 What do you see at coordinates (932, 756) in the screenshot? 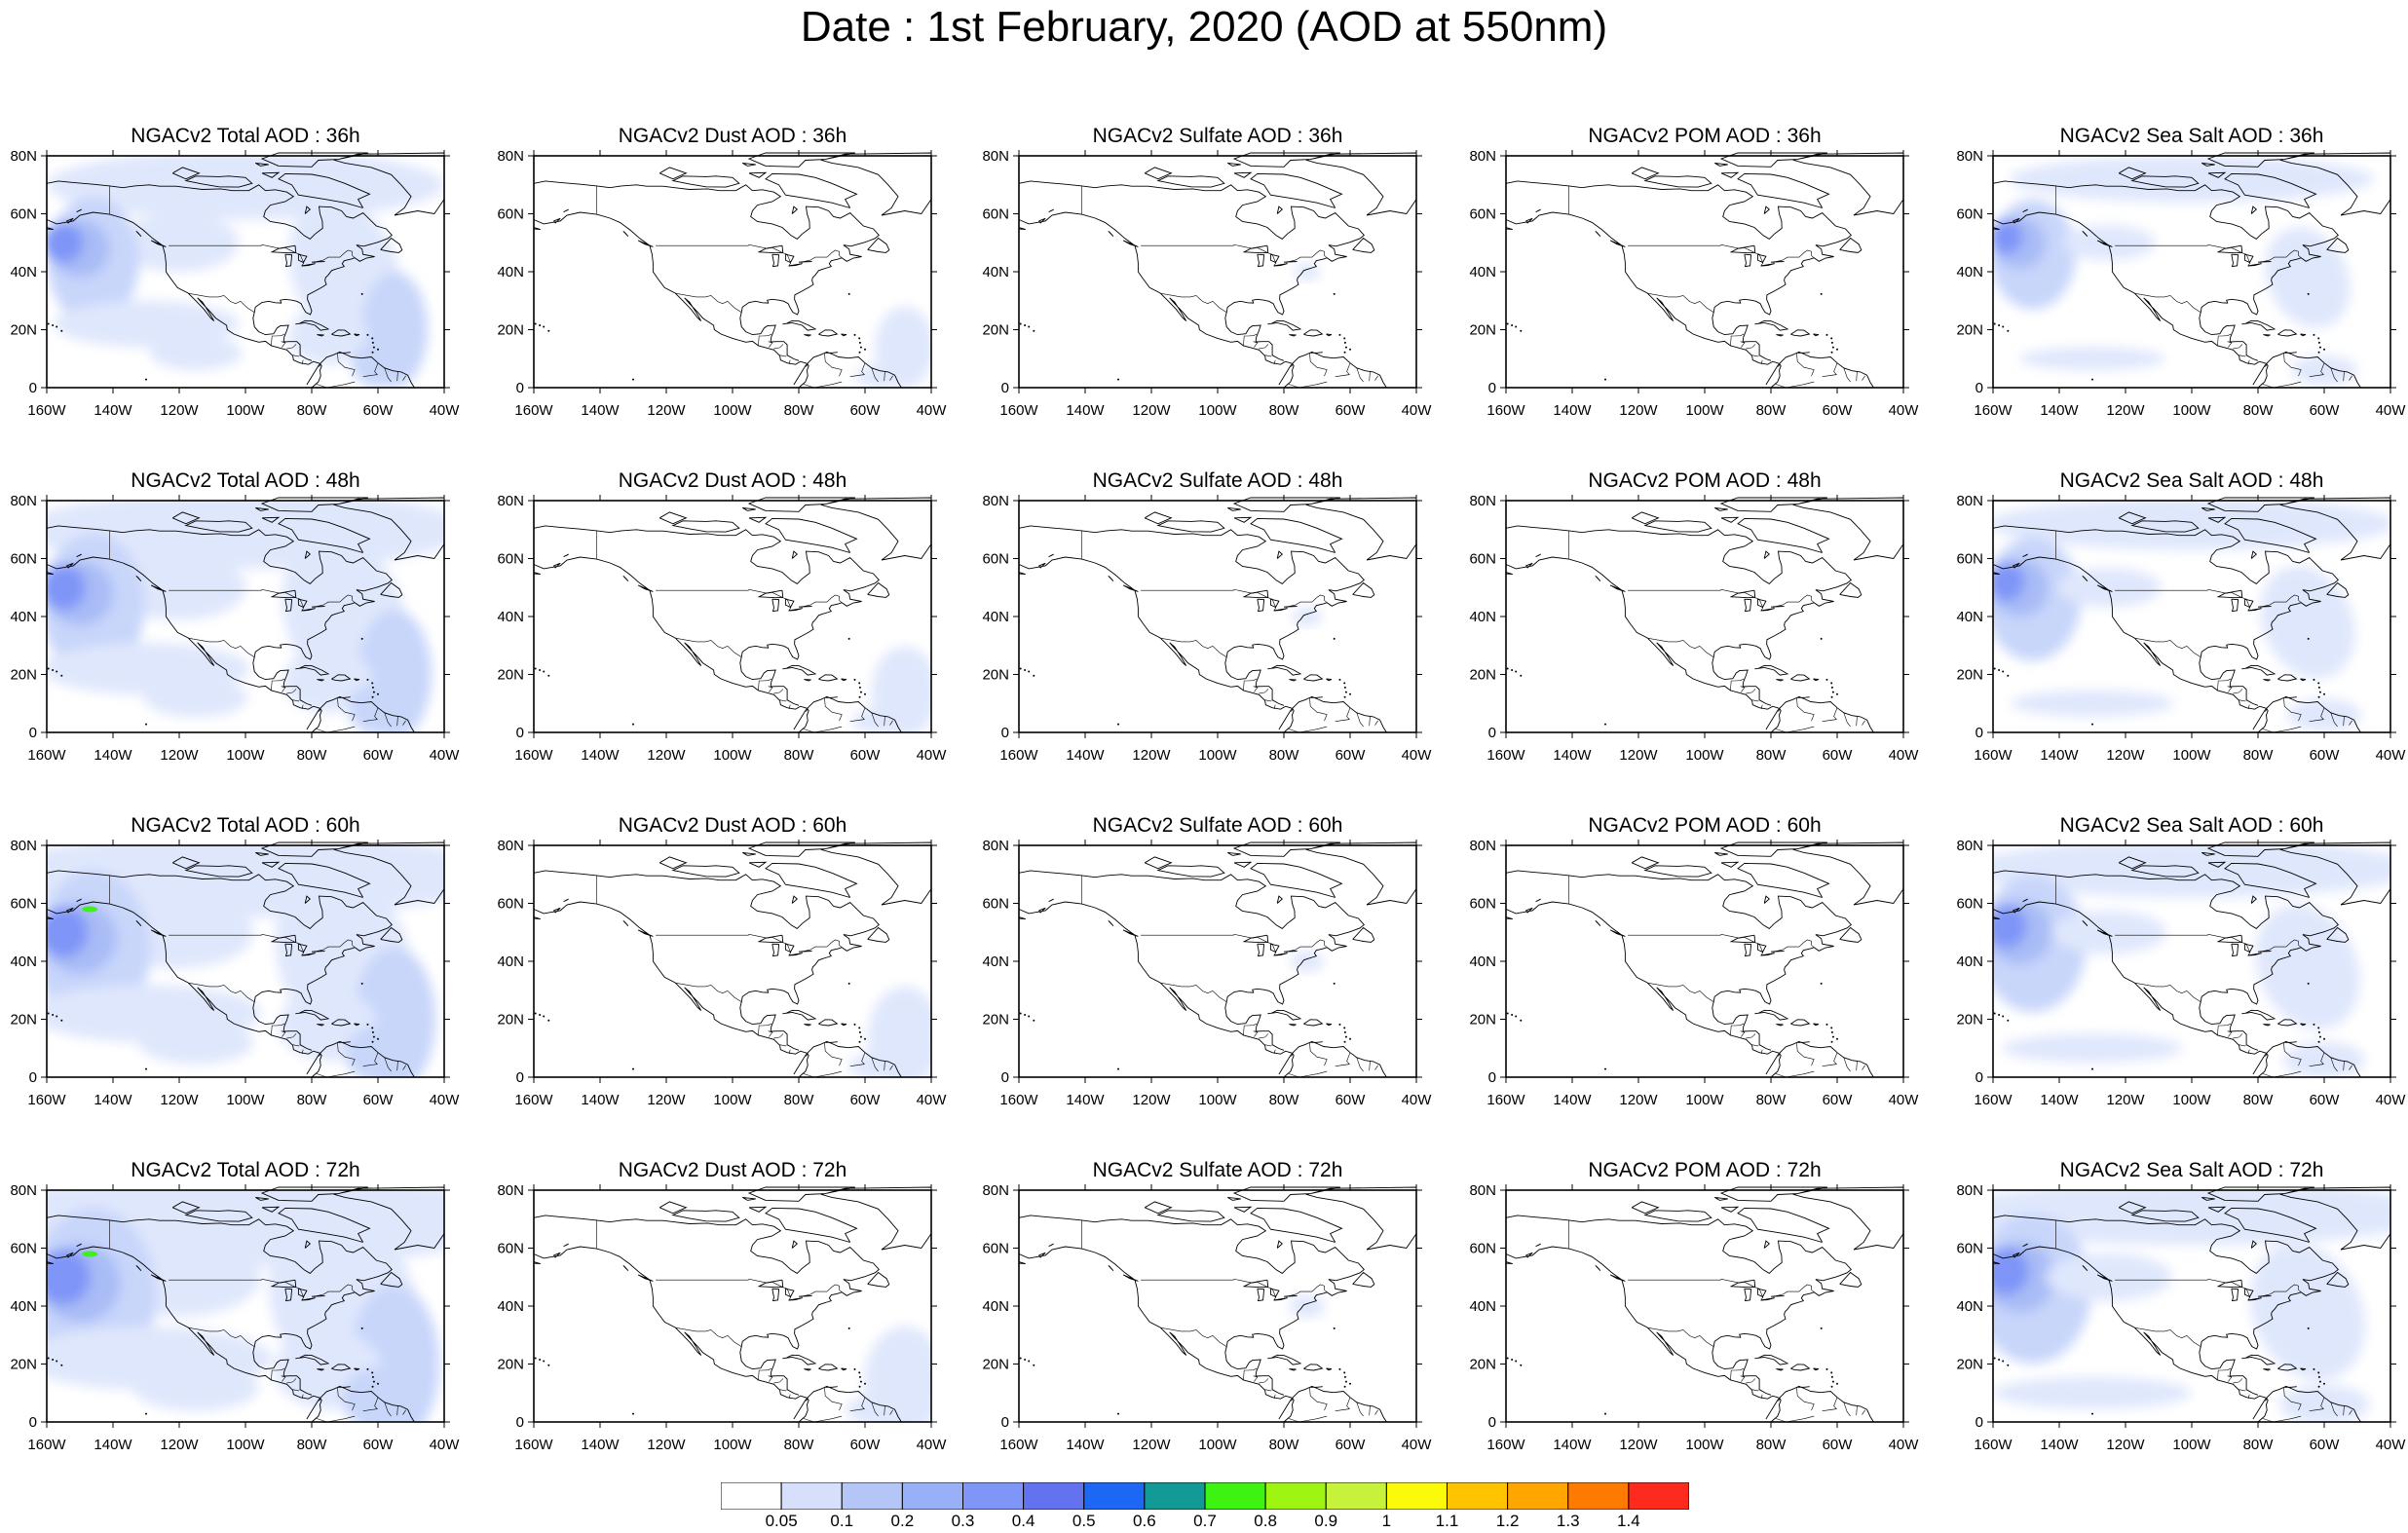
I see `lon-tick-label: 40W` at bounding box center [932, 756].